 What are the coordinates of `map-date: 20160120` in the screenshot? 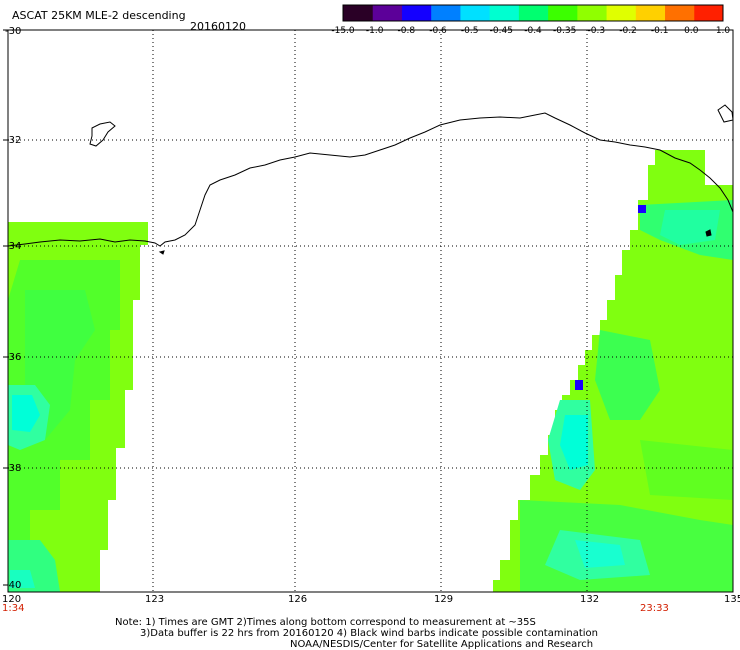 It's located at (218, 26).